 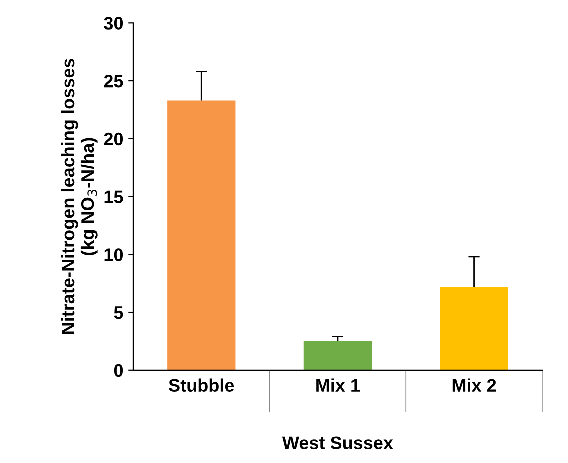 What do you see at coordinates (79, 196) in the screenshot?
I see `y-axis-title: Nitrate-Nitrogen leaching losses (kg NO$_{3}$-N/ha)` at bounding box center [79, 196].